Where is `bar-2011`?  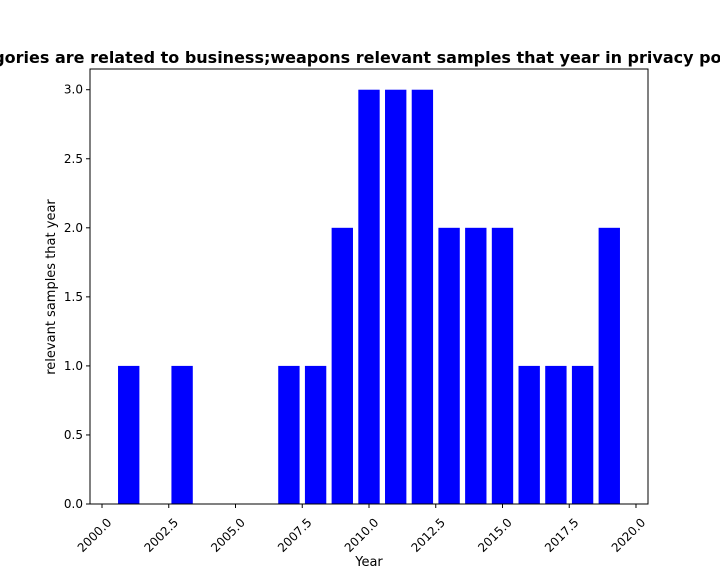
bar-2011 is located at coordinates (396, 296).